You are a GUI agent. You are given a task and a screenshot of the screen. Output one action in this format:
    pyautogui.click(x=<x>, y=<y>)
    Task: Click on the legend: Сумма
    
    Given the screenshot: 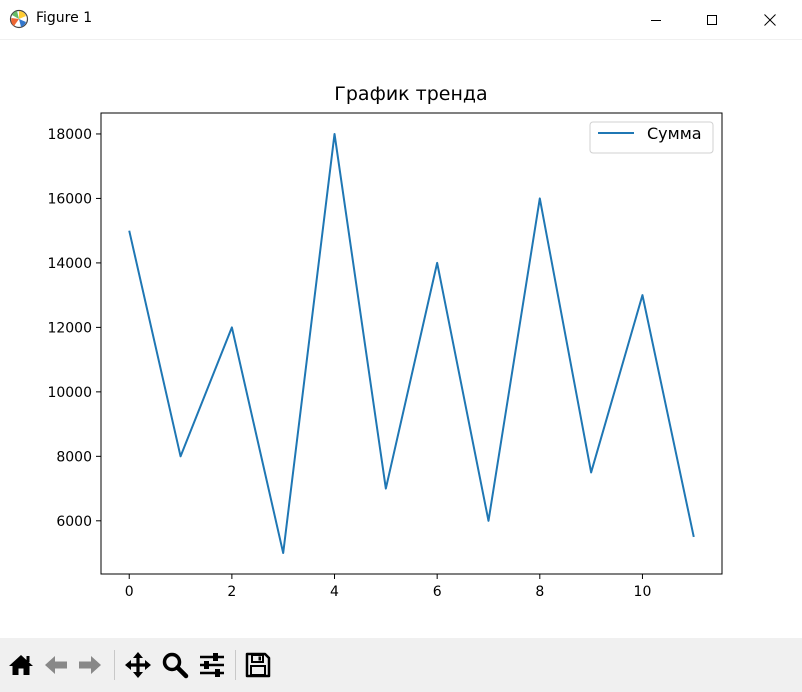 What is the action you would take?
    pyautogui.click(x=651, y=137)
    